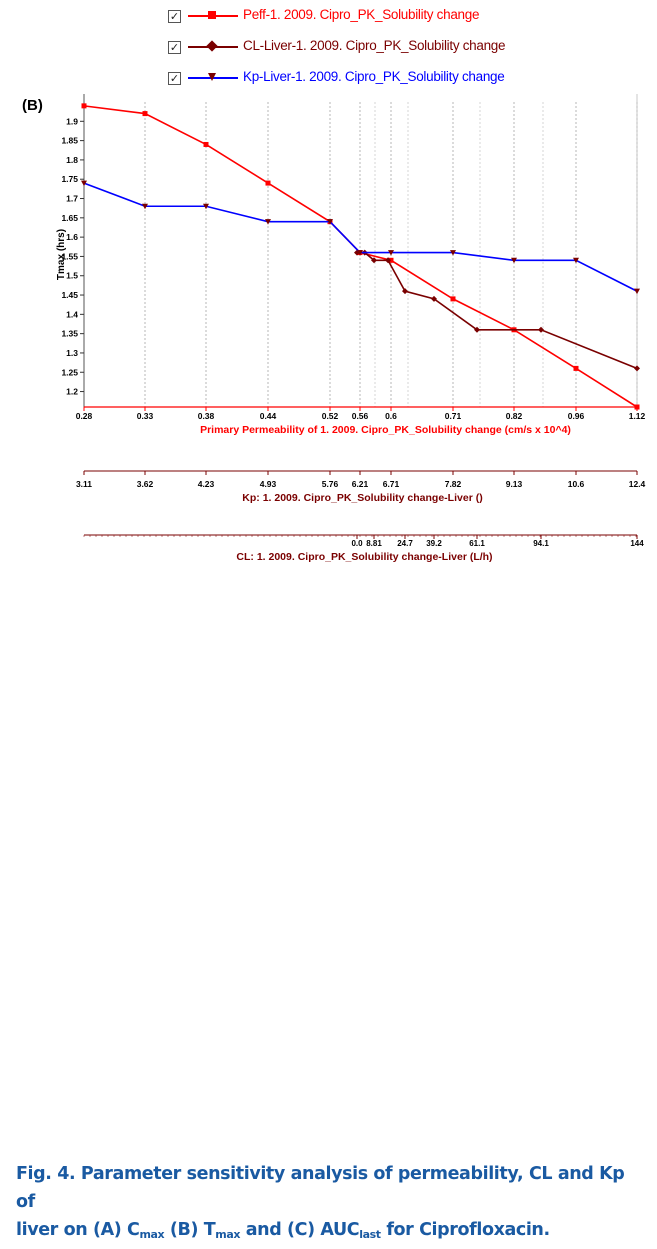 This screenshot has width=657, height=1249. I want to click on y-tick-label: 1.45, so click(69, 295).